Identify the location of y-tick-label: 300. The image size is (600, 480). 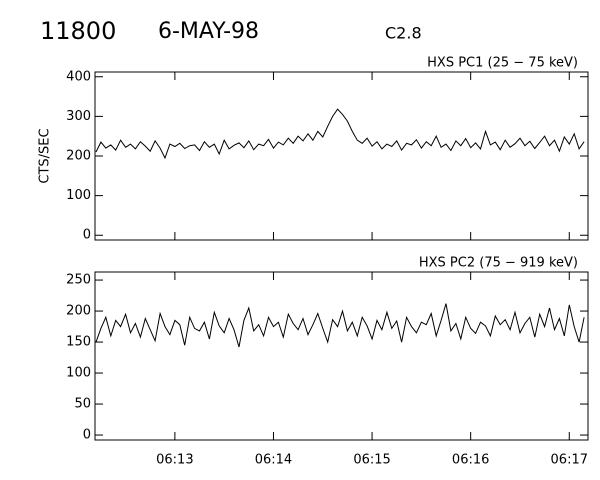
(78, 116).